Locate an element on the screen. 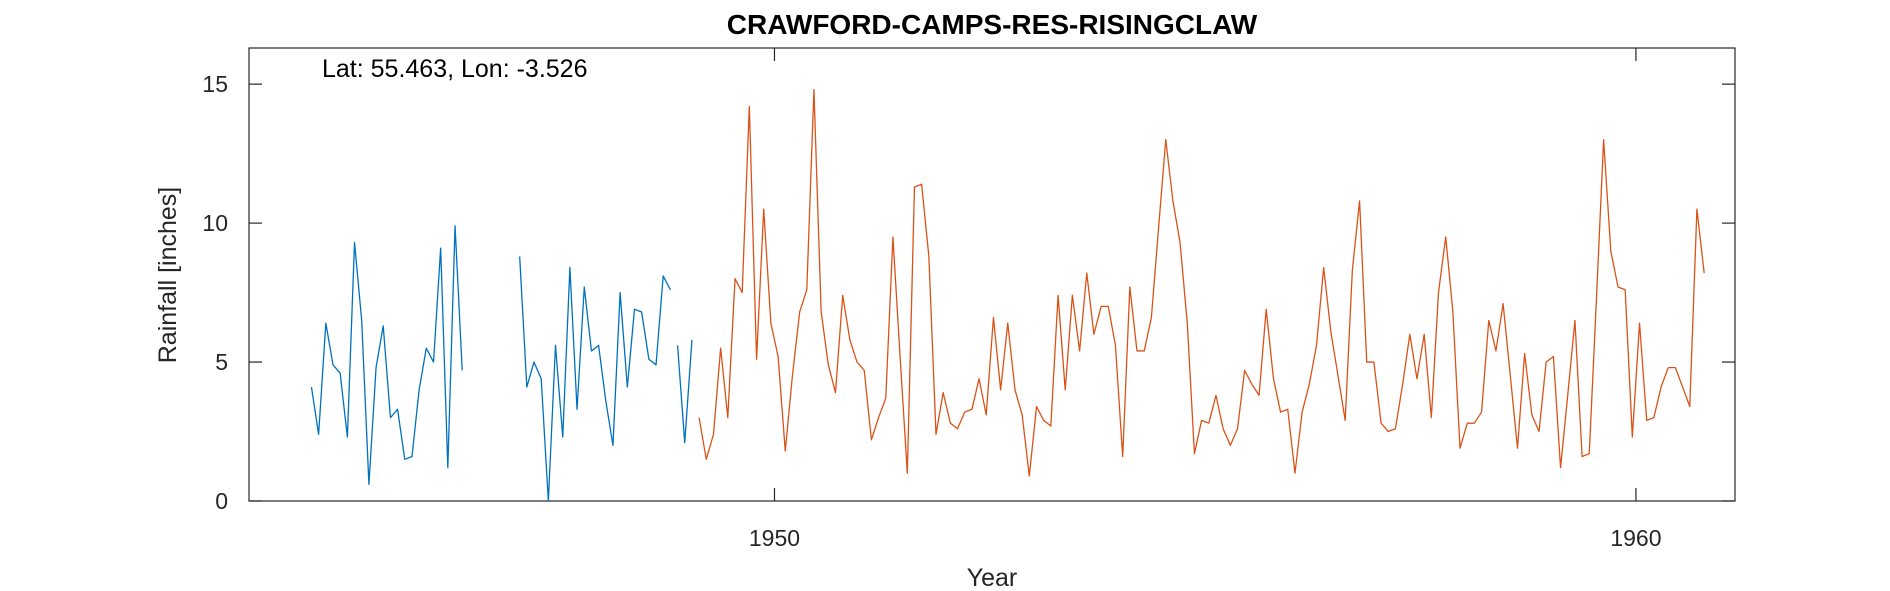 Image resolution: width=1890 pixels, height=591 pixels. y-tick-label-15: 15 is located at coordinates (215, 84).